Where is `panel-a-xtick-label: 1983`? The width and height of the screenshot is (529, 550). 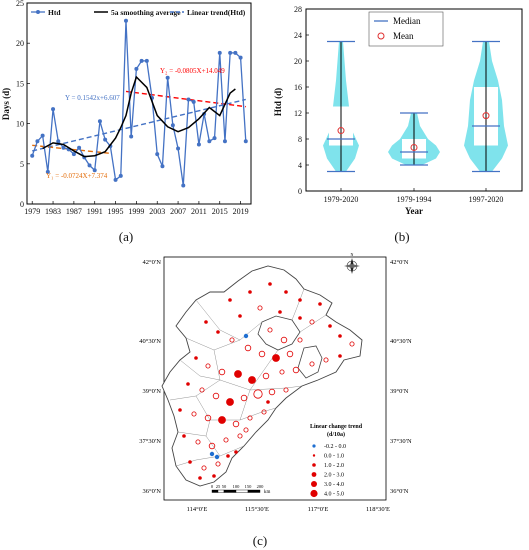 panel-a-xtick-label: 1983 is located at coordinates (53, 211).